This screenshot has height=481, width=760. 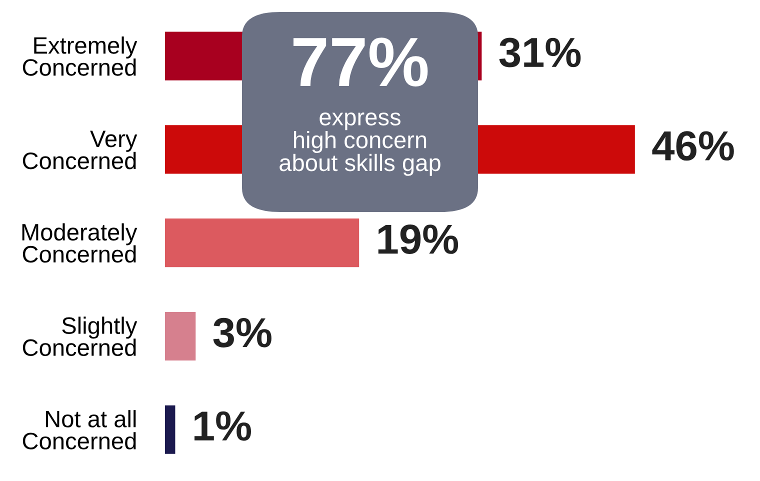 I want to click on y-tick-label: Very Concerned, so click(x=80, y=150).